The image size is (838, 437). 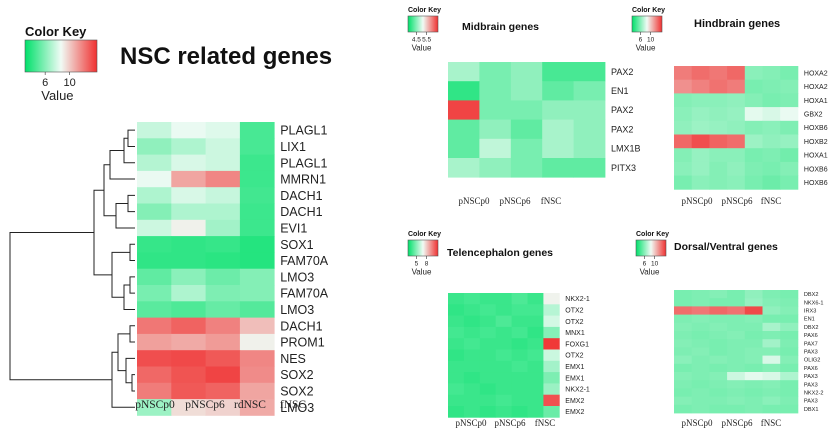 What do you see at coordinates (551, 201) in the screenshot?
I see `column-label: fNSC` at bounding box center [551, 201].